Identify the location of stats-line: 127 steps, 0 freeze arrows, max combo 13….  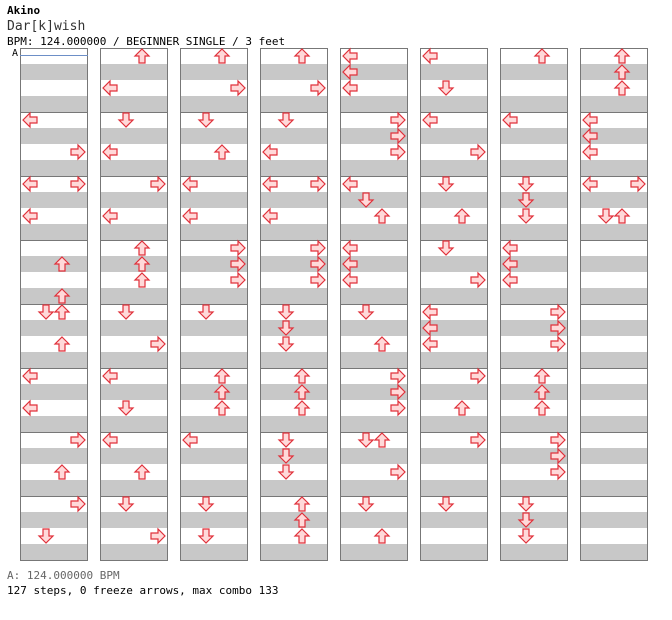
(143, 590).